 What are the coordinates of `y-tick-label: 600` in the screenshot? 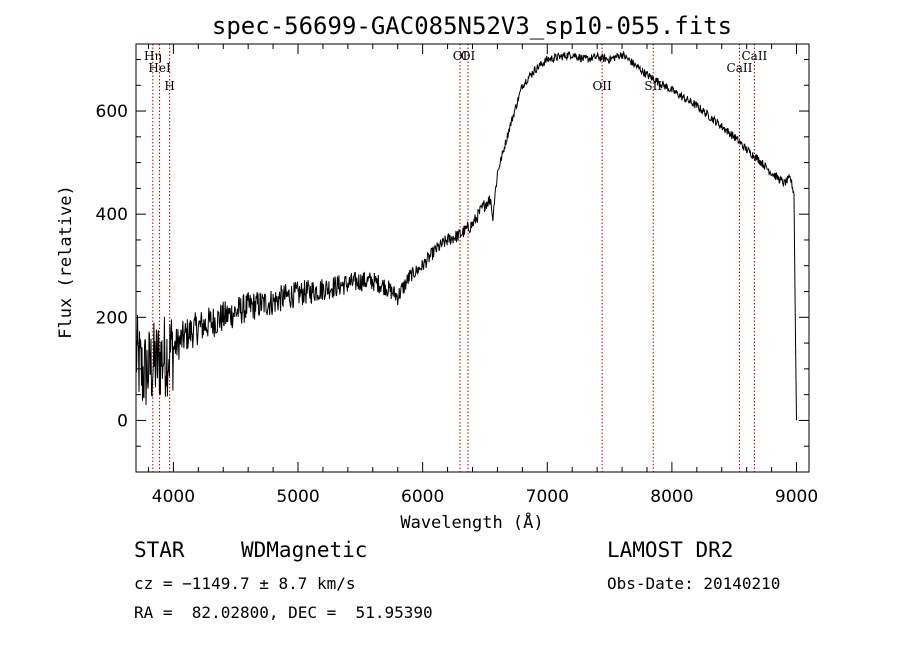 It's located at (112, 112).